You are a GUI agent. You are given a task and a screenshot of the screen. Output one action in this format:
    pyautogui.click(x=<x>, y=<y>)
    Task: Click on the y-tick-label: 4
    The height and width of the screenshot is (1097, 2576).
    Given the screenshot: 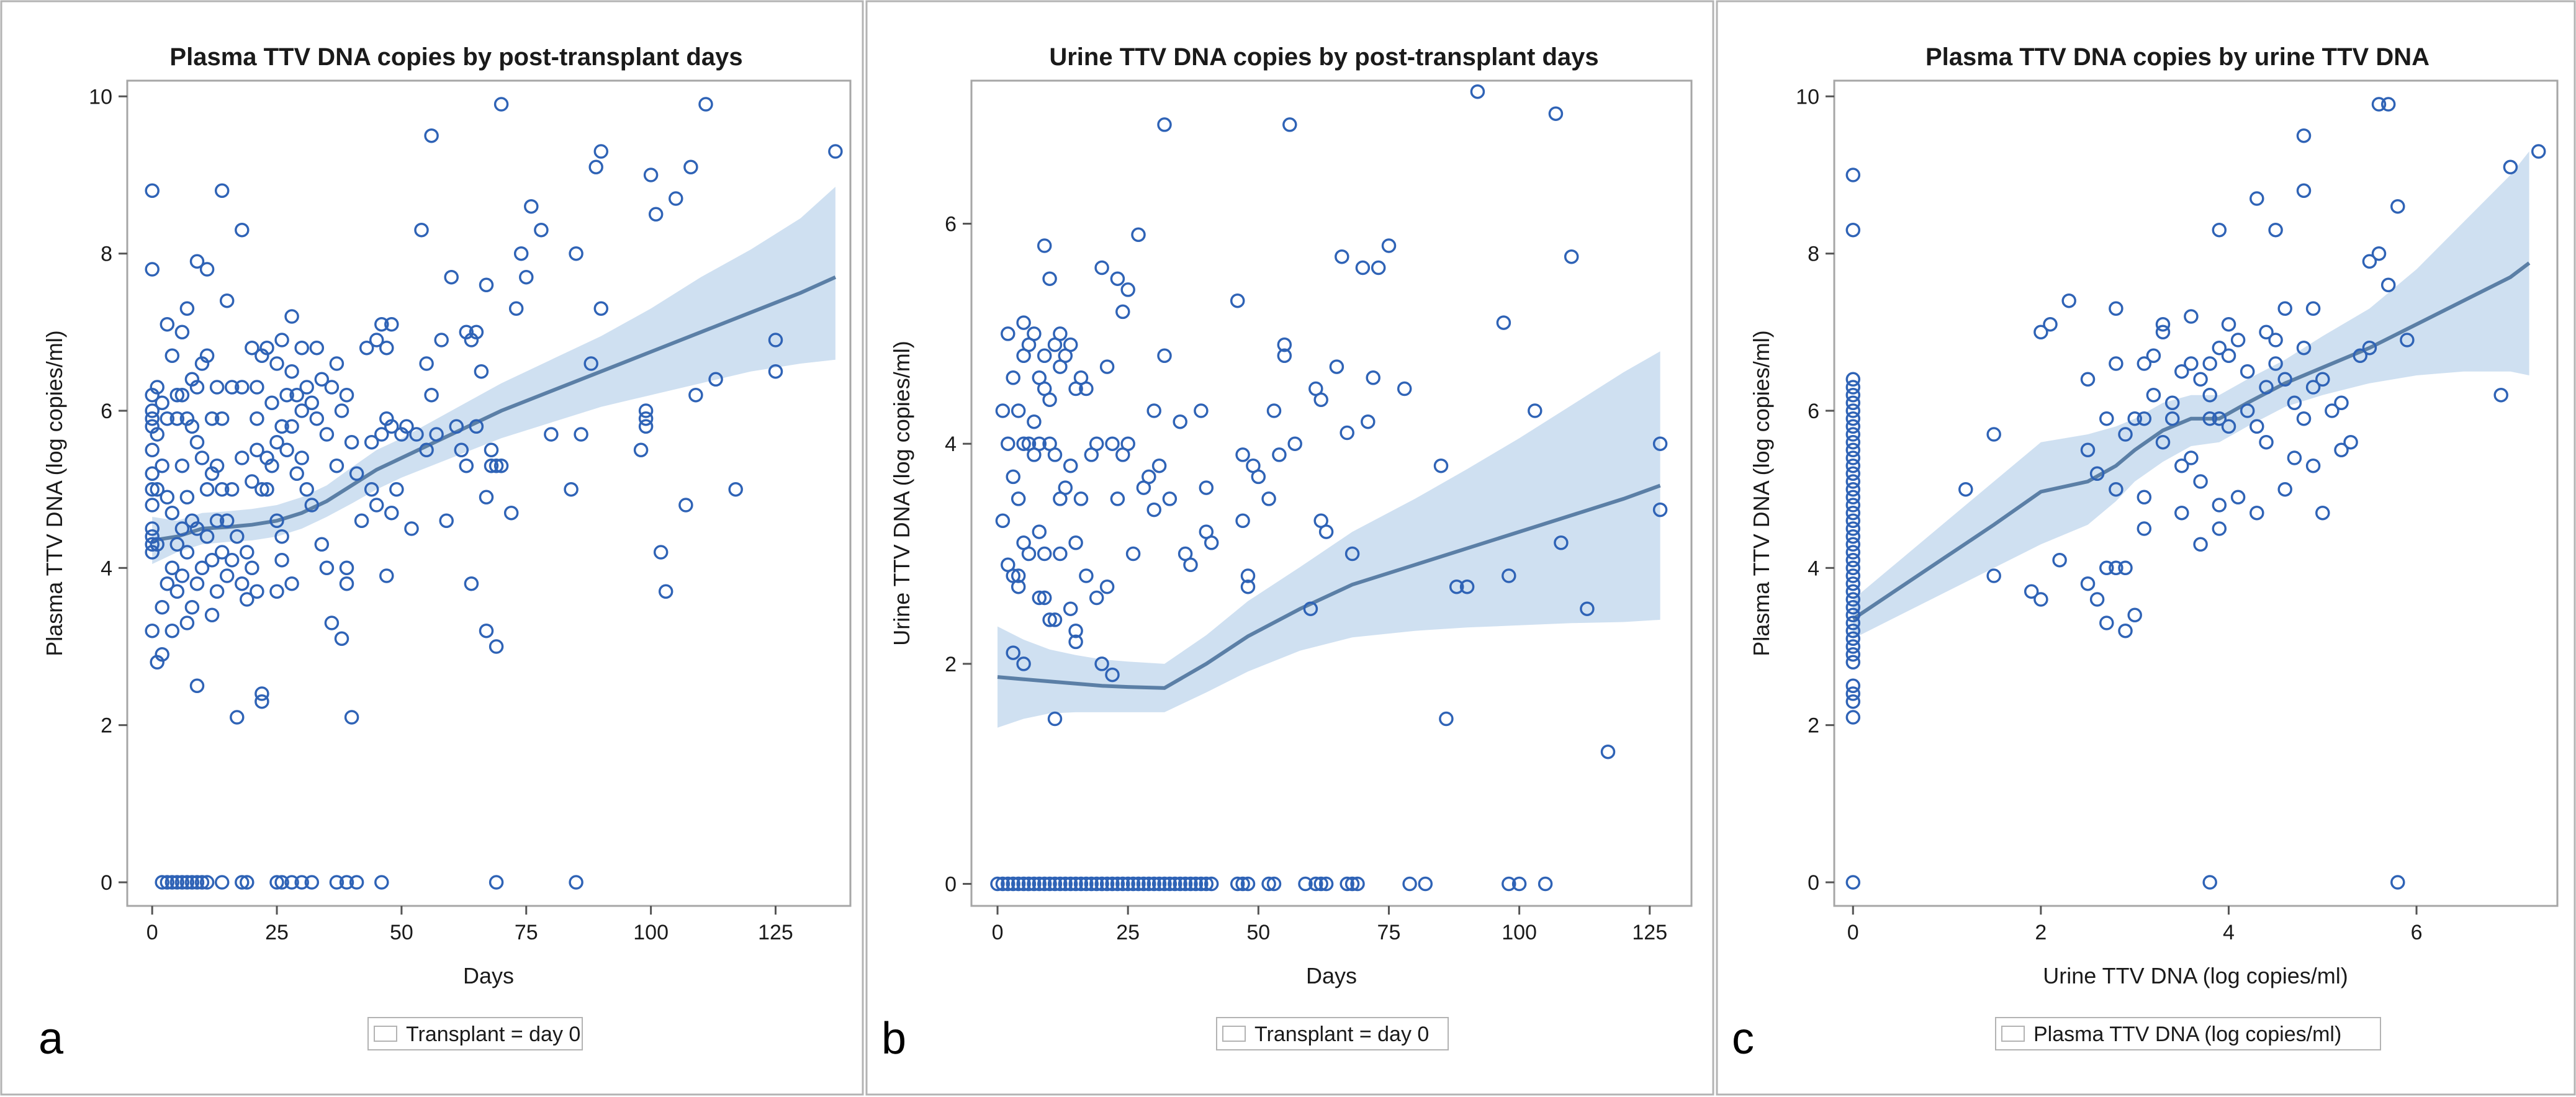 What is the action you would take?
    pyautogui.click(x=1813, y=568)
    